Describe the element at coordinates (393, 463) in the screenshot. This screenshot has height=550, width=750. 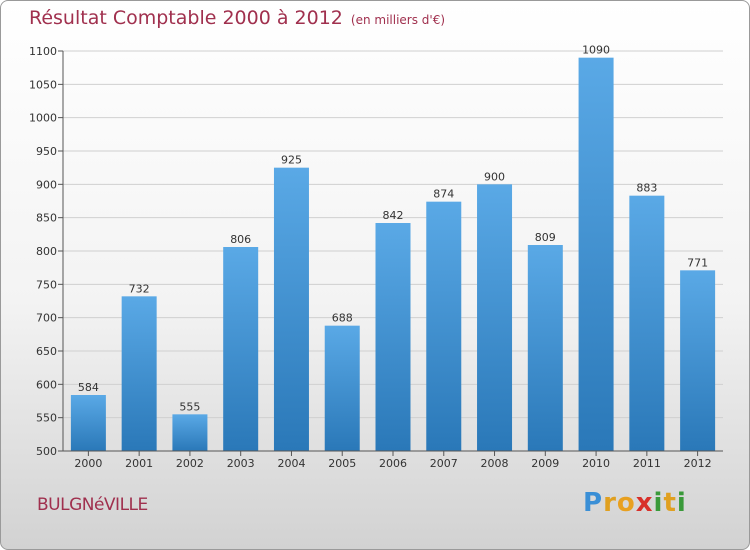
I see `x-tick-label: 2006` at that location.